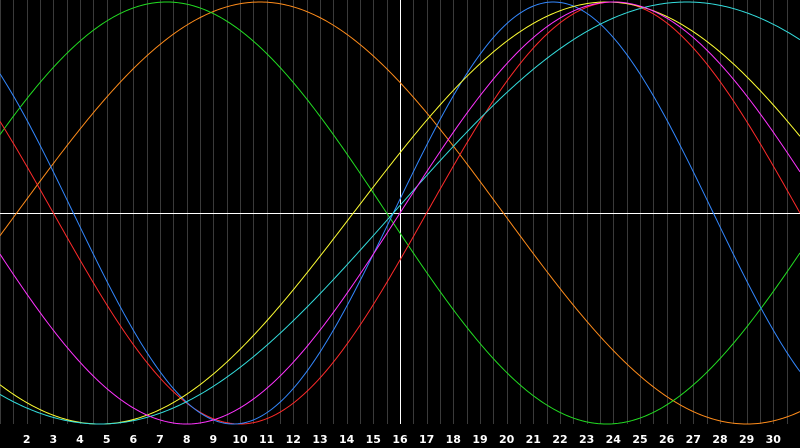  Describe the element at coordinates (559, 439) in the screenshot. I see `x-tick-label: 22` at that location.